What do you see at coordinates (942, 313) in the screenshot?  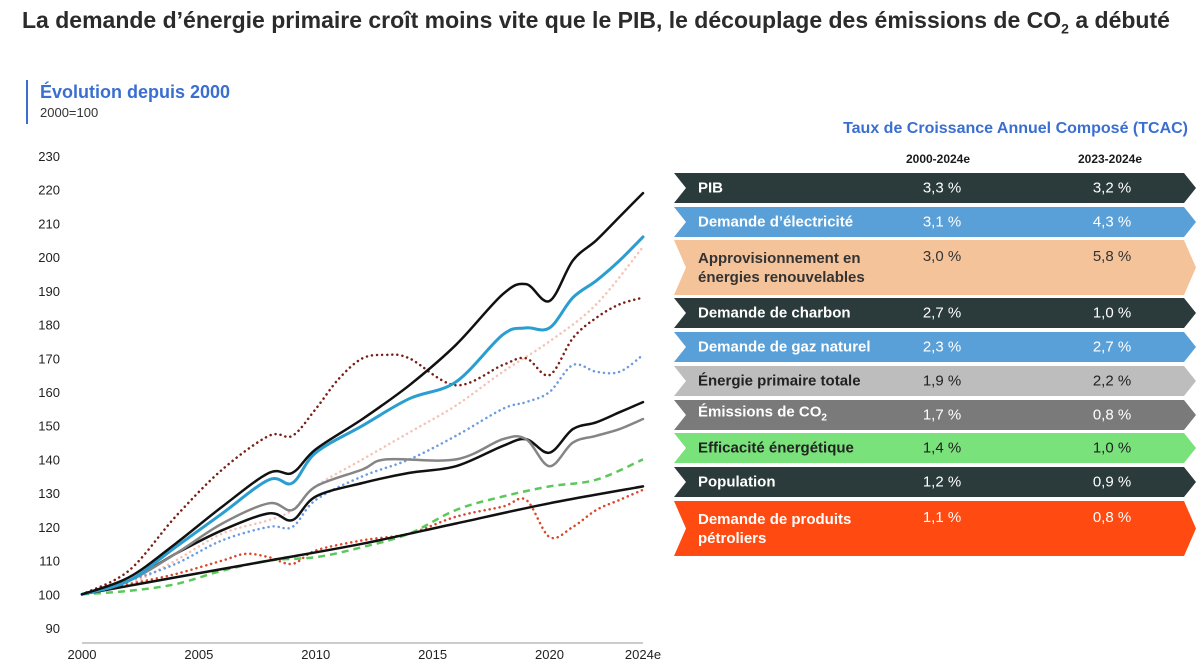 I see `tcac-value-2000-2024: 2,7 %` at bounding box center [942, 313].